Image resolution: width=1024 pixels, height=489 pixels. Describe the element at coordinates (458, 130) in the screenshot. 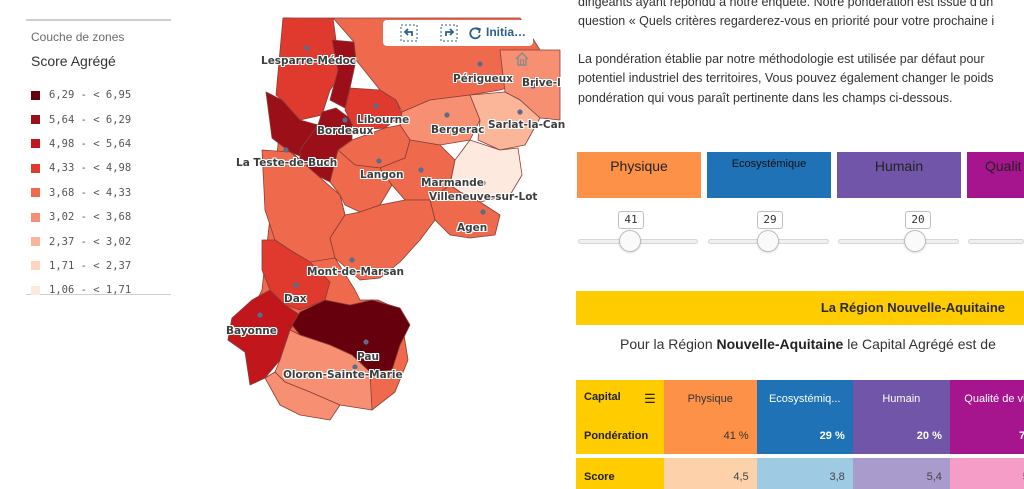

I see `city-label-bergerac: Bergerac` at that location.